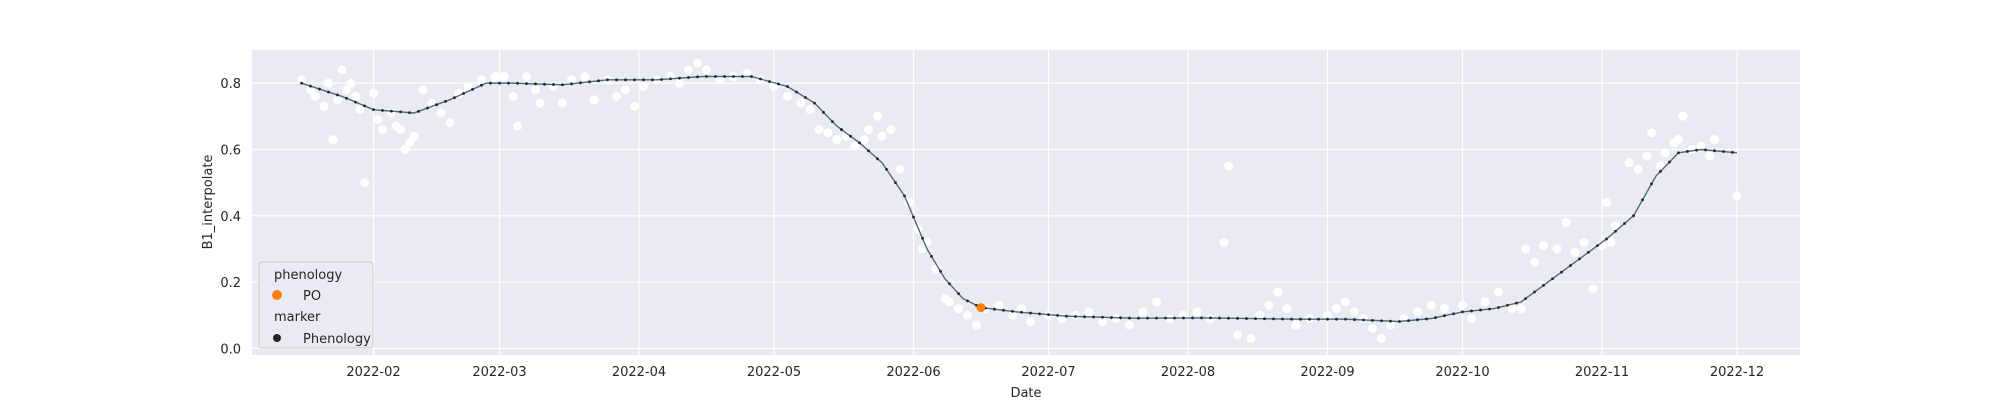 The image size is (2000, 400). I want to click on y-tick-label: 0.0, so click(230, 349).